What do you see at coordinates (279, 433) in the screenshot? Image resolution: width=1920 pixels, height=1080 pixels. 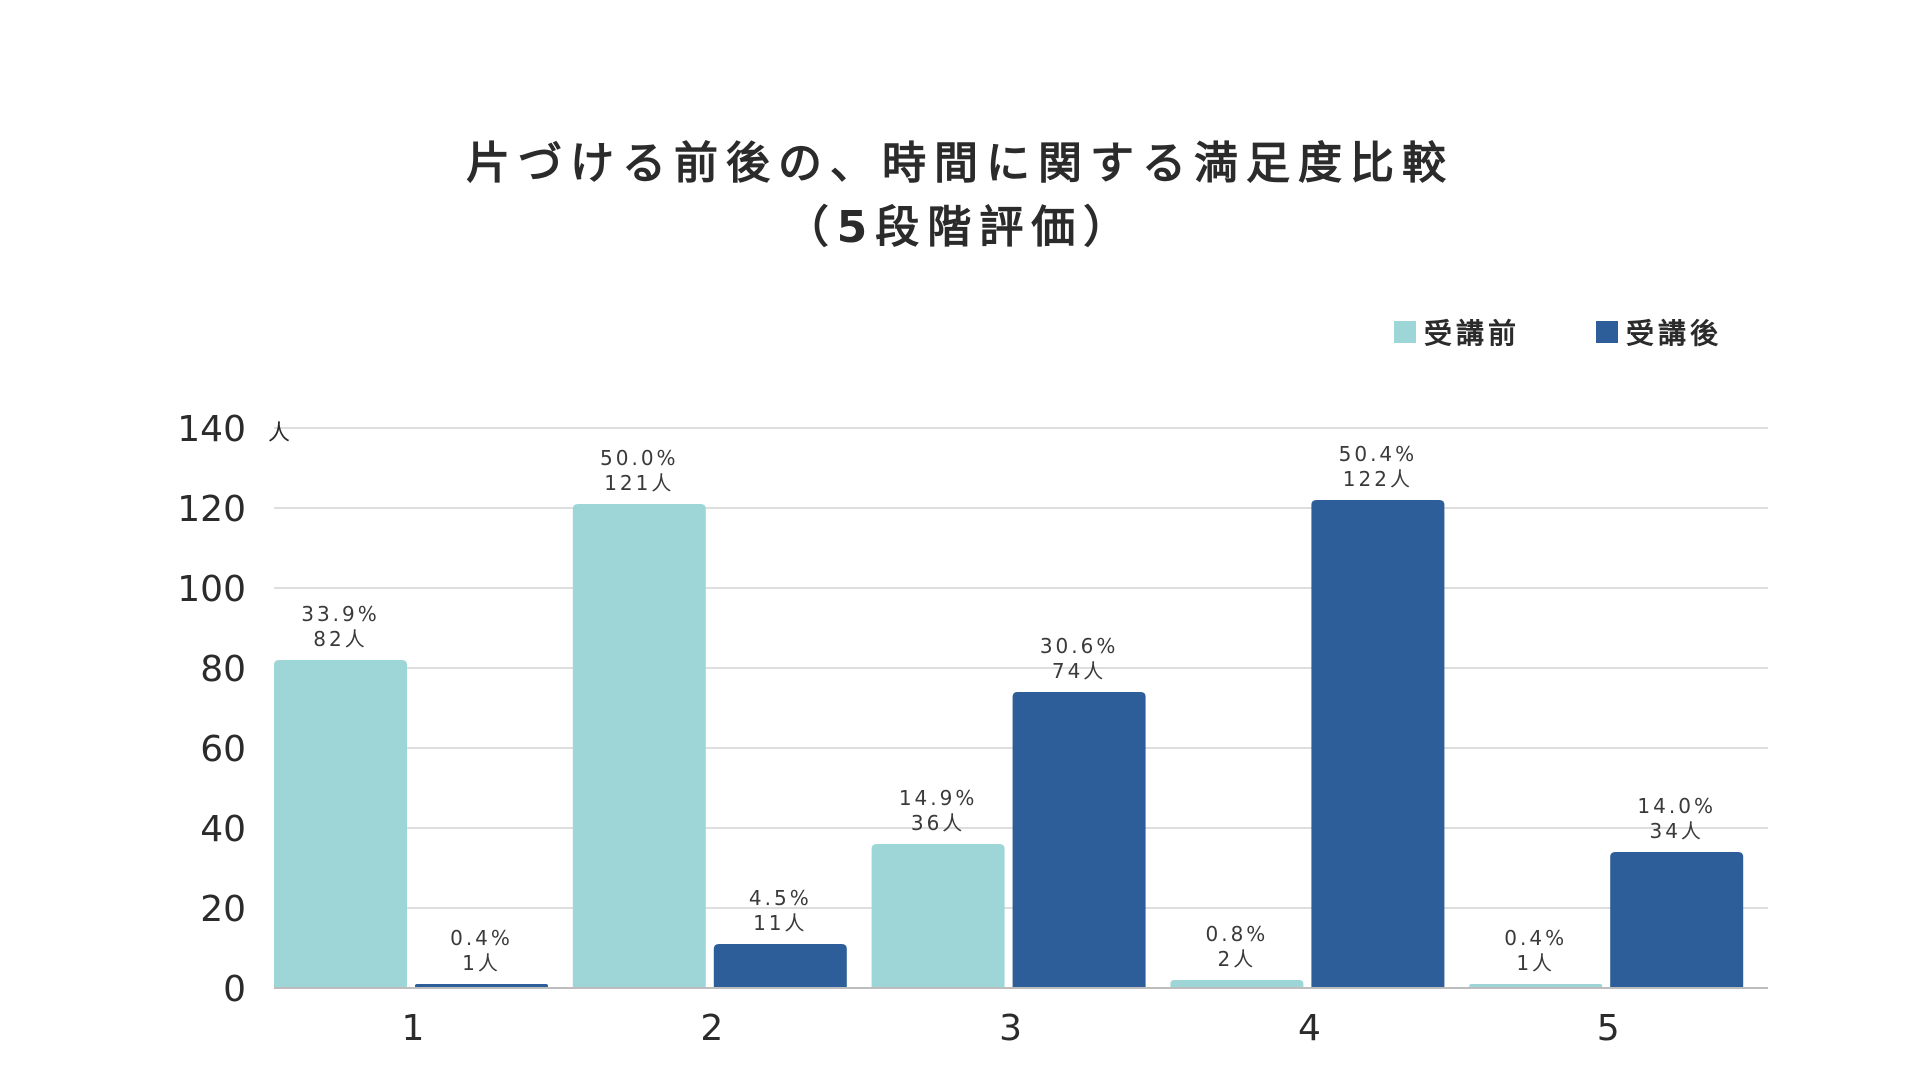 I see `y-unit-label: 人` at bounding box center [279, 433].